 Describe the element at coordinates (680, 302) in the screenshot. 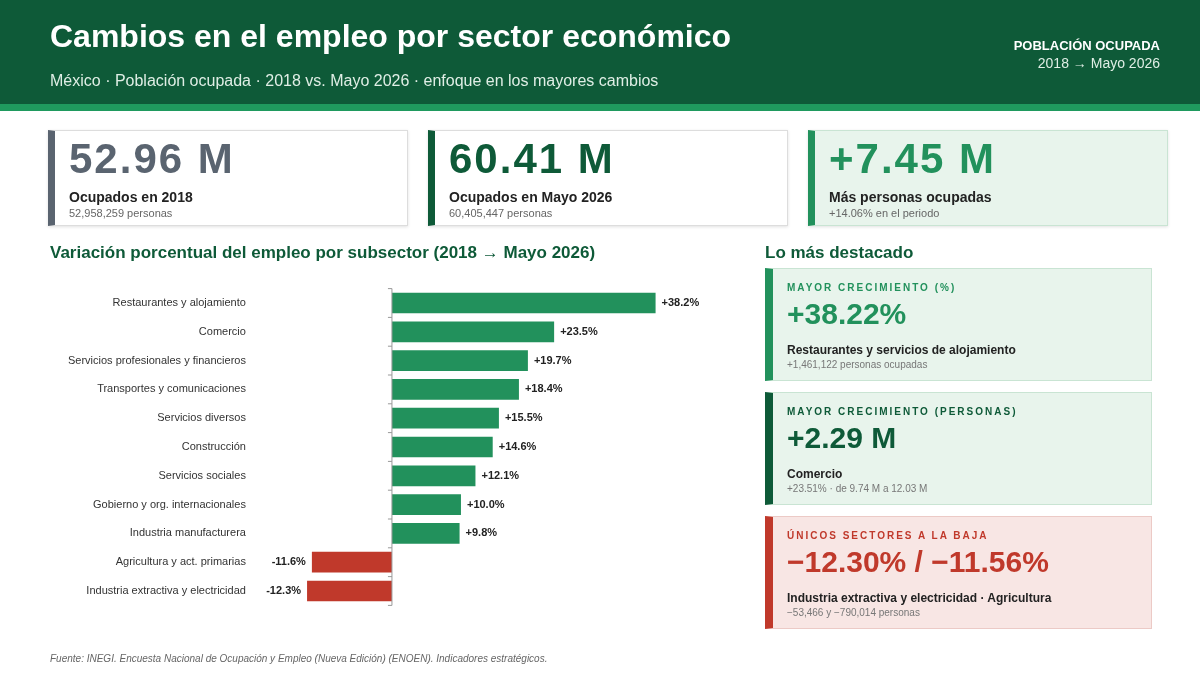

I see `data-label: +38.2%` at that location.